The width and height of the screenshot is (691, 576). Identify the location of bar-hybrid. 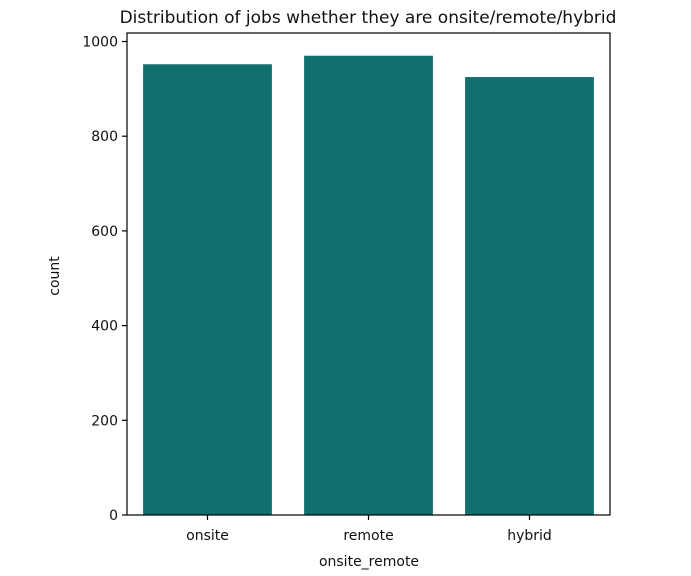
(529, 296).